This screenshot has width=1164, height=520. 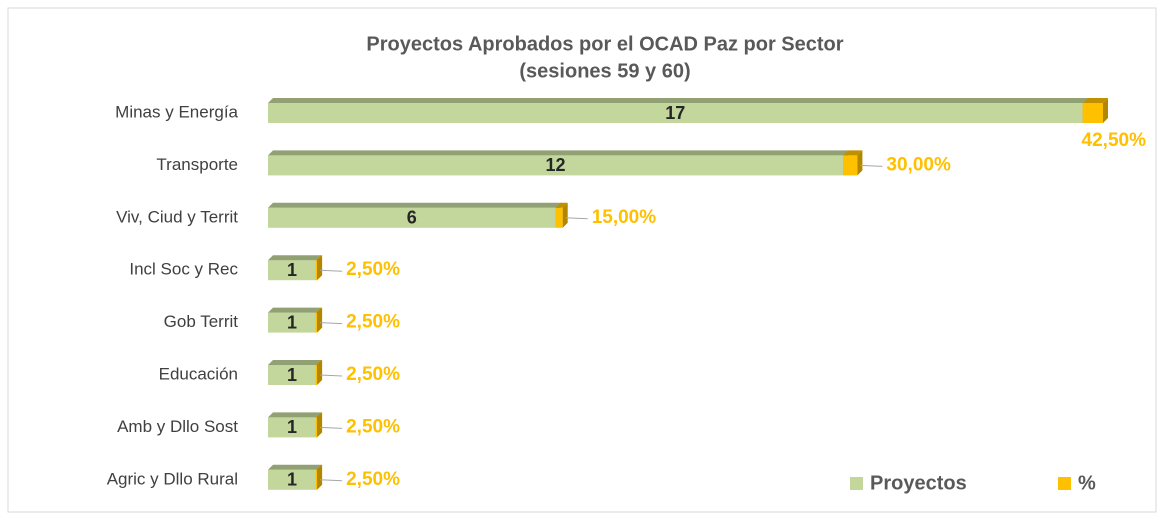 I want to click on category-label: Incl Soc y Rec, so click(x=183, y=269).